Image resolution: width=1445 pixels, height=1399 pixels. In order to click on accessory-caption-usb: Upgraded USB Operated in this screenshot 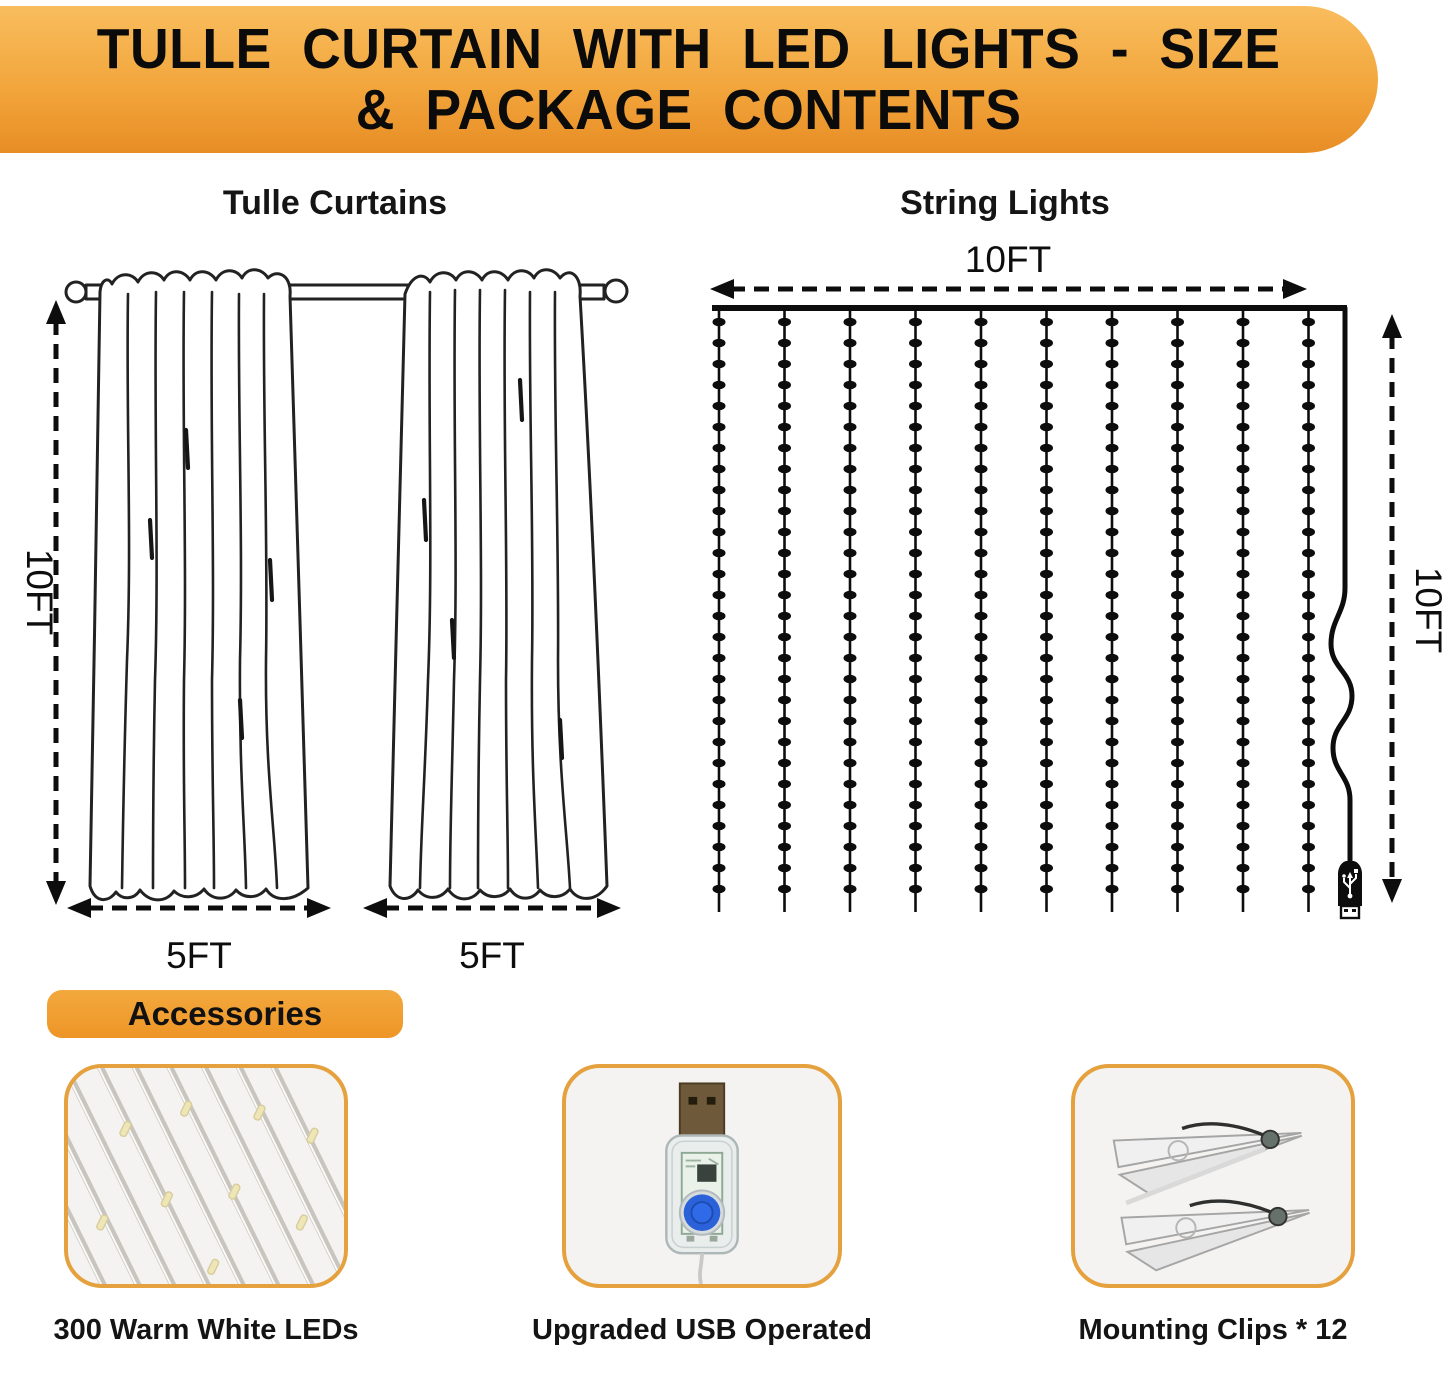, I will do `click(702, 1330)`.